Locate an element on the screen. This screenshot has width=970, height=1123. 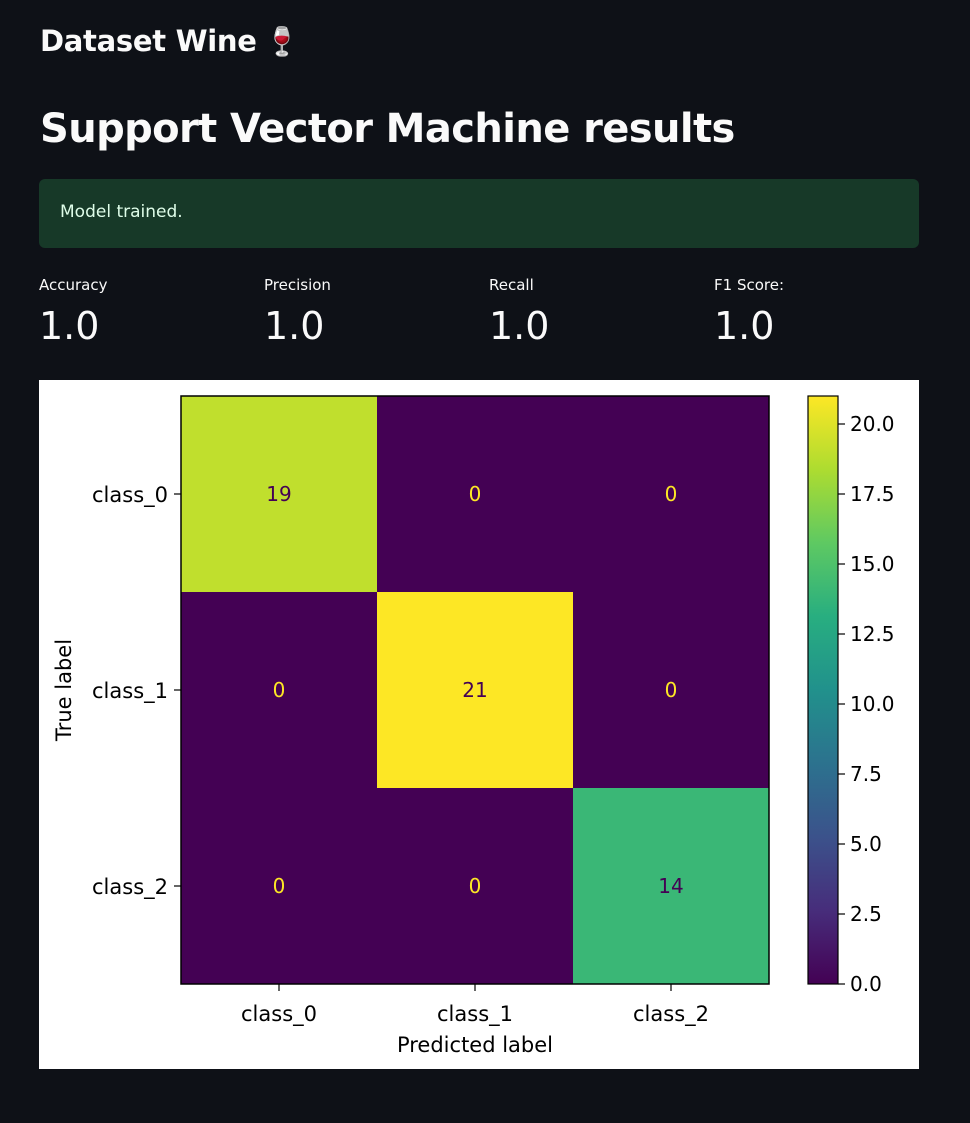
x-tick-label: class_0 is located at coordinates (279, 1014).